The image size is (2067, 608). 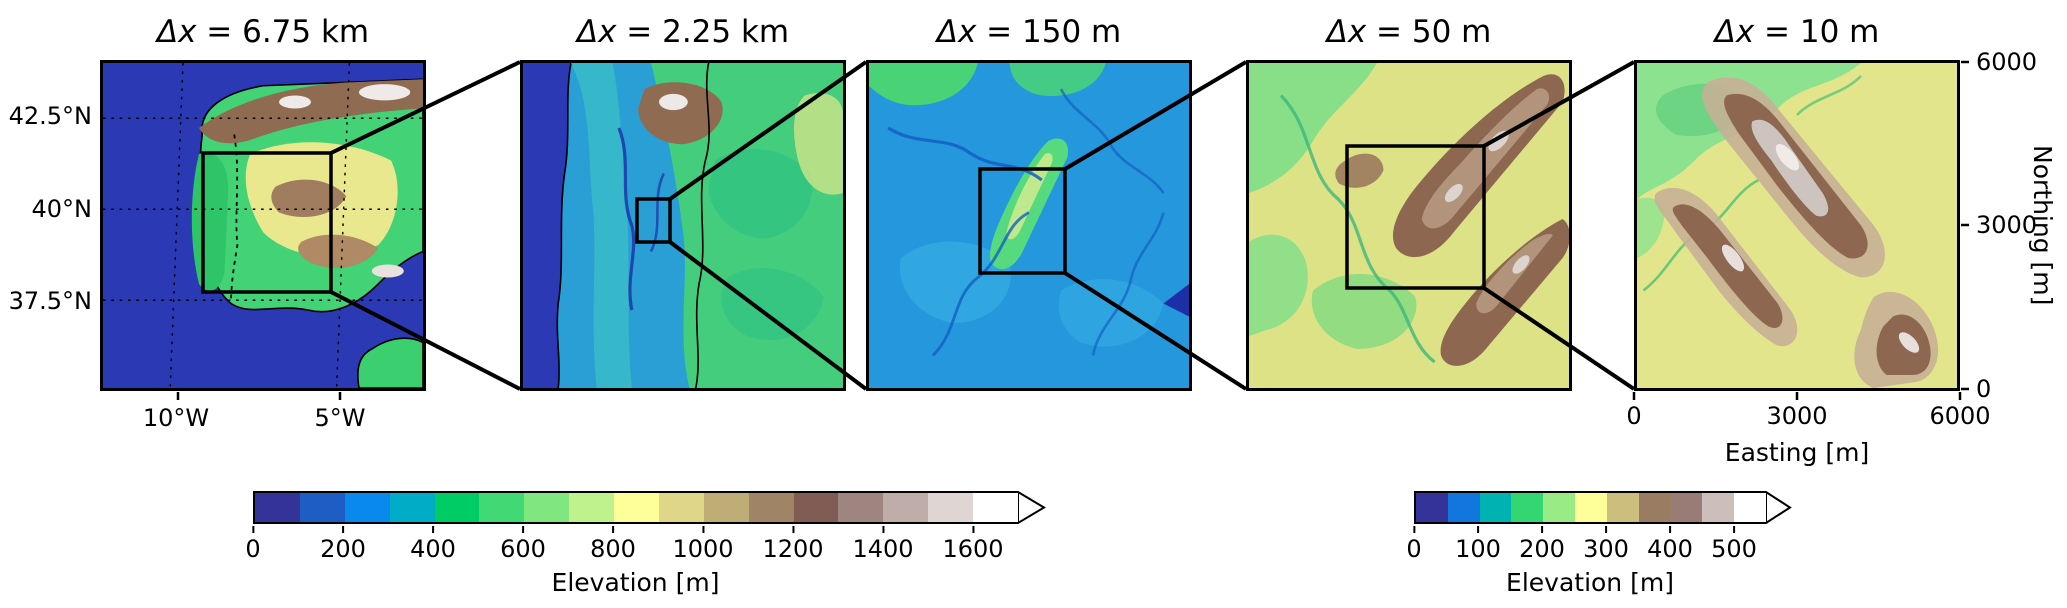 I want to click on easting-axis-label: Easting [m], so click(x=1797, y=452).